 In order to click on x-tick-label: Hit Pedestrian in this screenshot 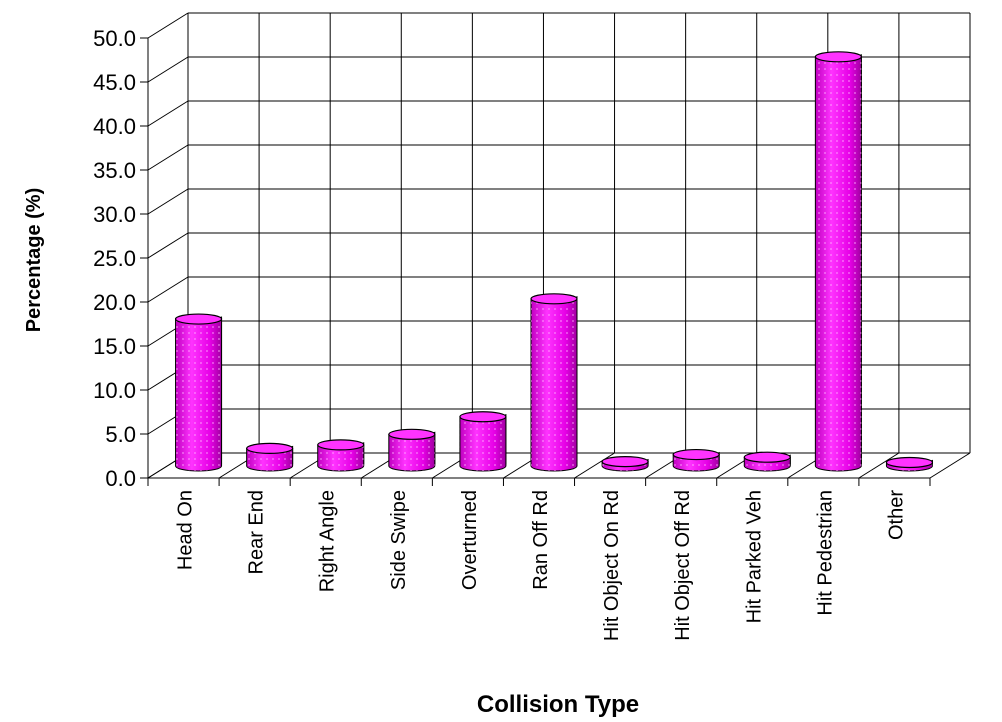, I will do `click(825, 553)`.